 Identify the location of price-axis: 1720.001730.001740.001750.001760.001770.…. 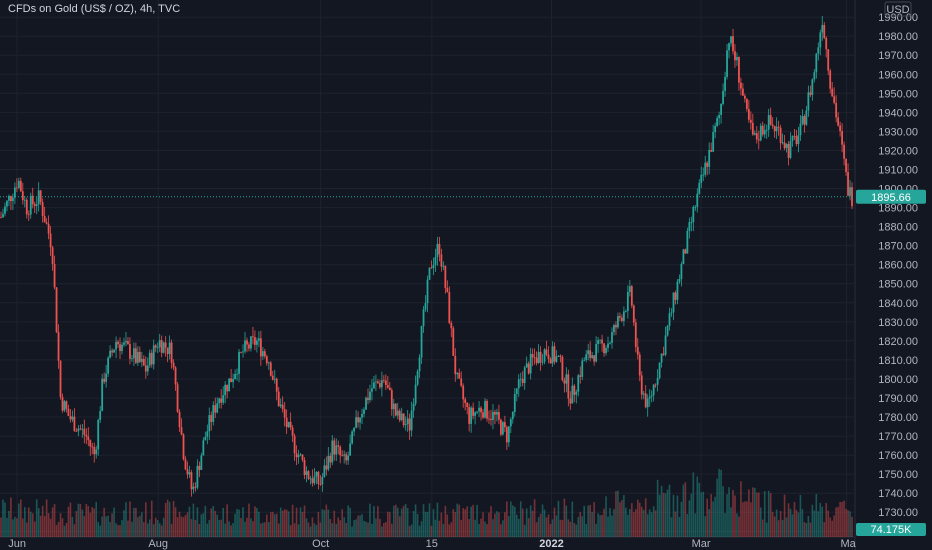
(891, 269).